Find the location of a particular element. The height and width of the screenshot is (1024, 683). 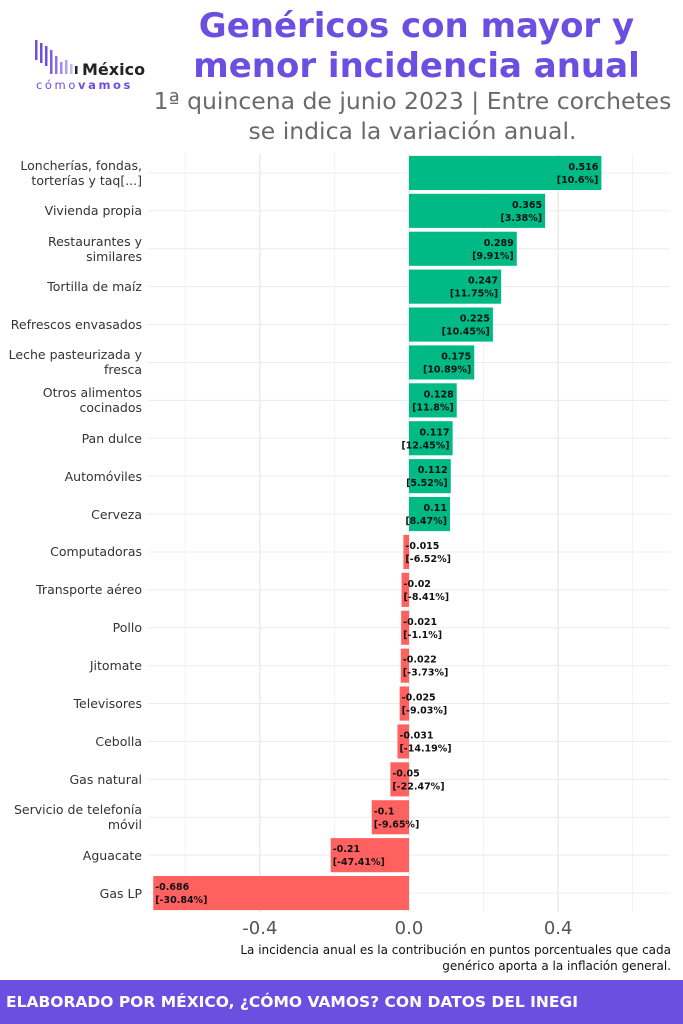

variation-label: [-3.73%] is located at coordinates (426, 673).